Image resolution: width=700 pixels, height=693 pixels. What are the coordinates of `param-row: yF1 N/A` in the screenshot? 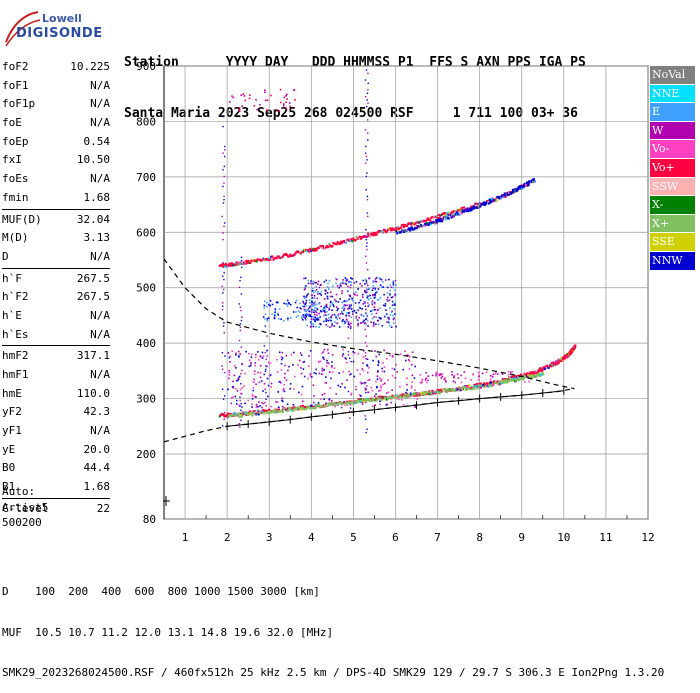 It's located at (56, 431).